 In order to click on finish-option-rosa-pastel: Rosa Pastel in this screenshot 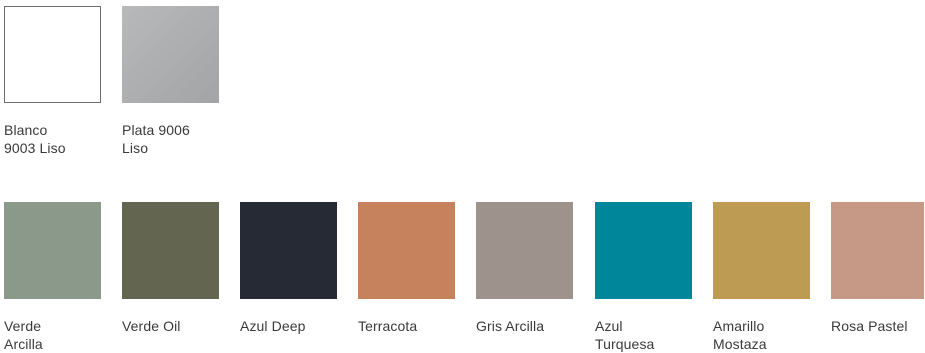, I will do `click(878, 268)`.